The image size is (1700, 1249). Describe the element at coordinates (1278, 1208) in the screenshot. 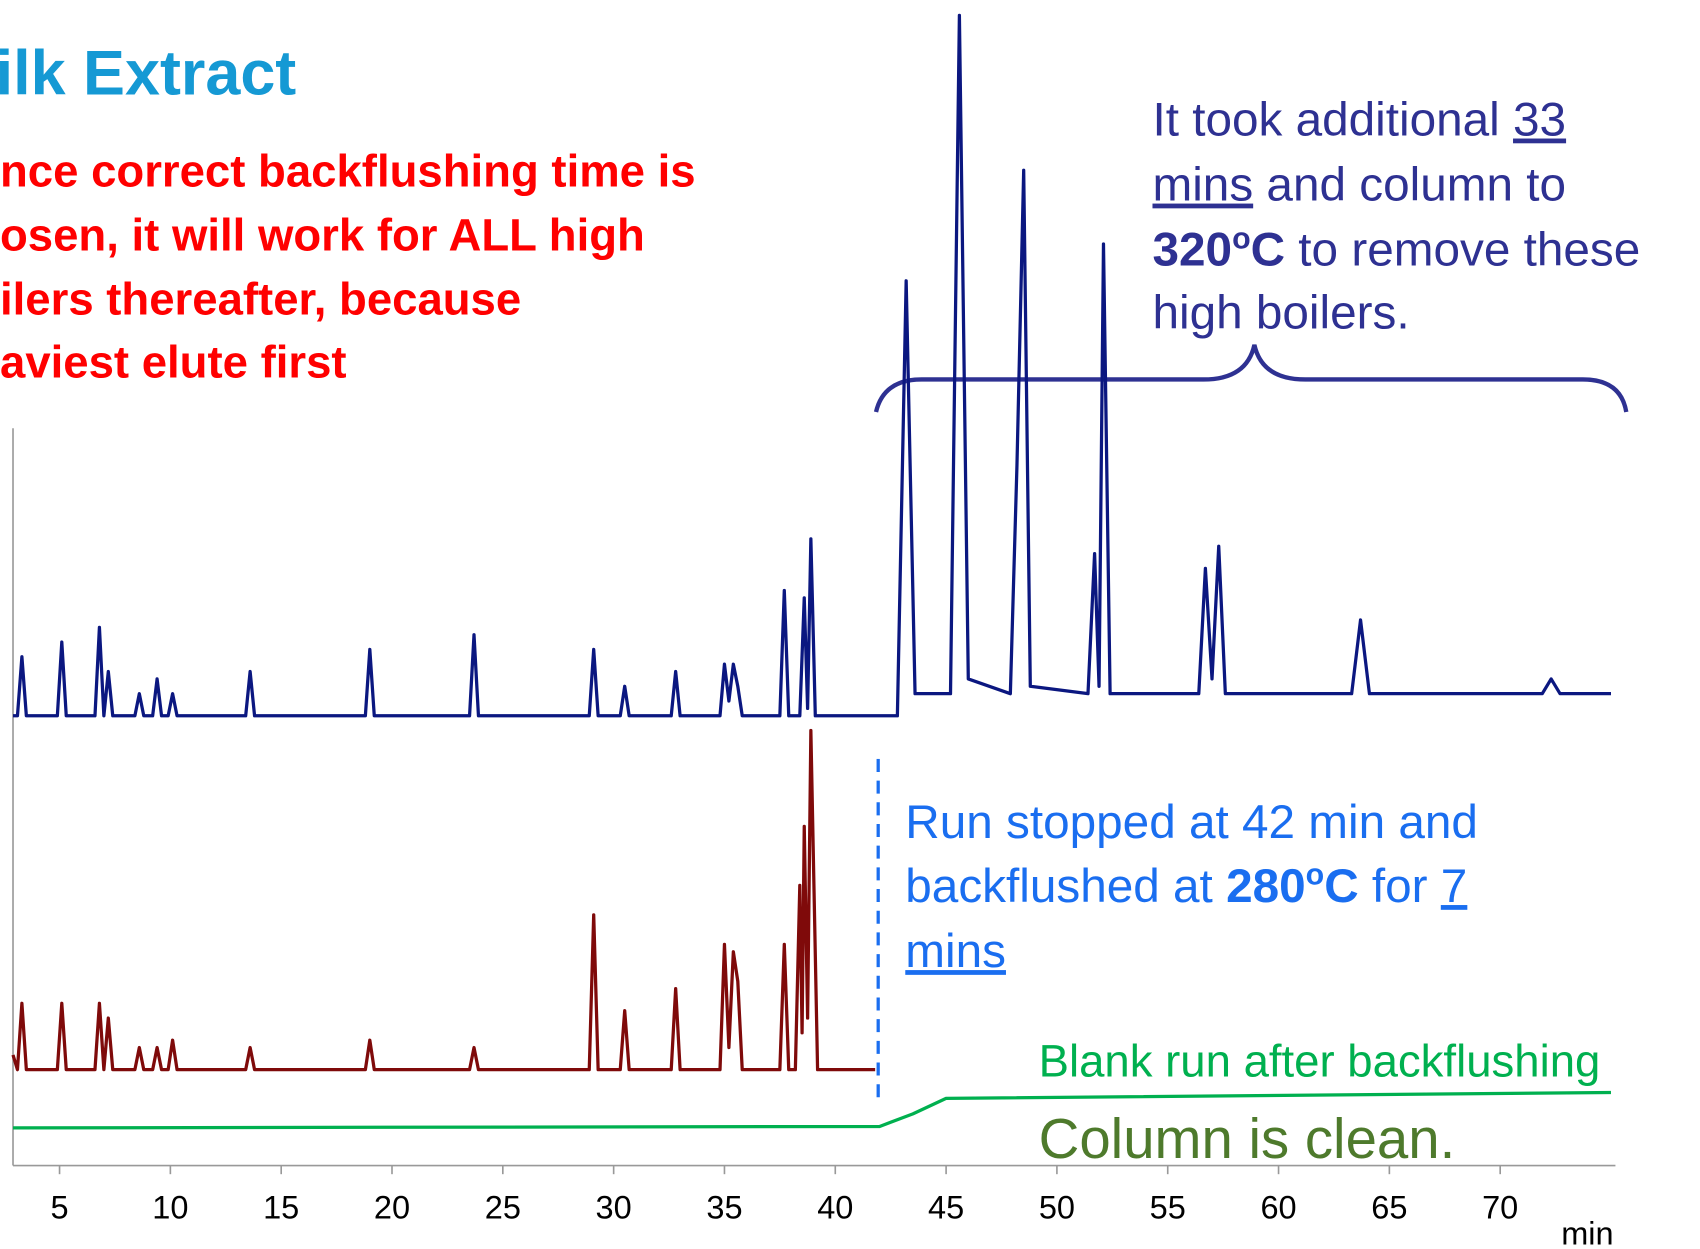

I see `x-tick-label: 60` at that location.